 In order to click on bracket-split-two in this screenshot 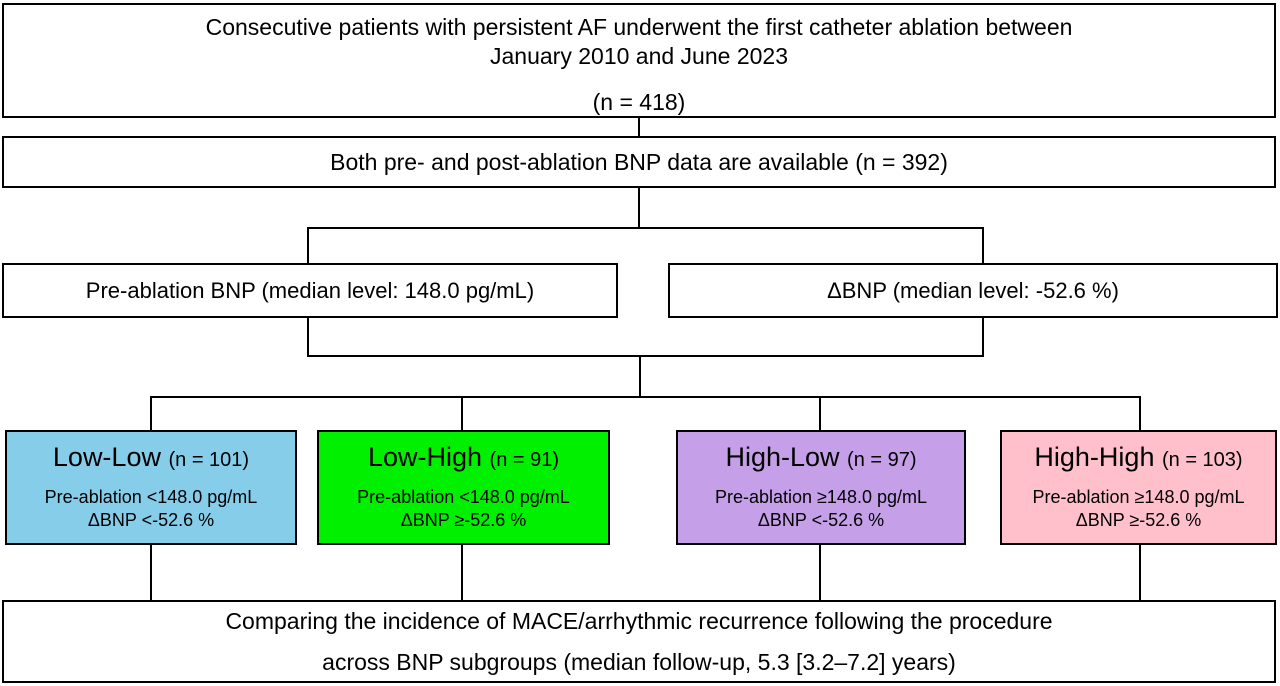, I will do `click(645, 228)`.